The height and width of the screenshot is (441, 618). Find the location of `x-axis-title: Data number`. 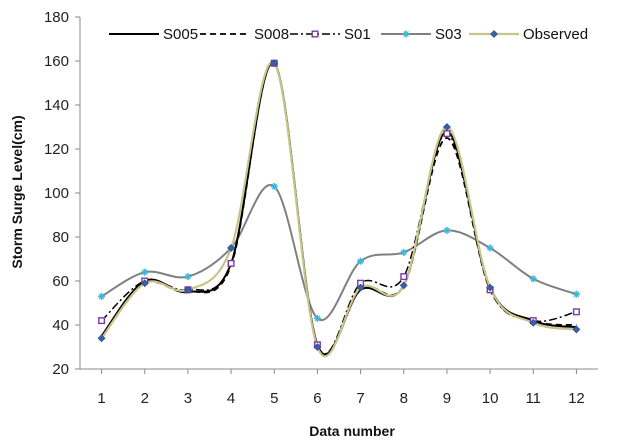

x-axis-title: Data number is located at coordinates (352, 431).